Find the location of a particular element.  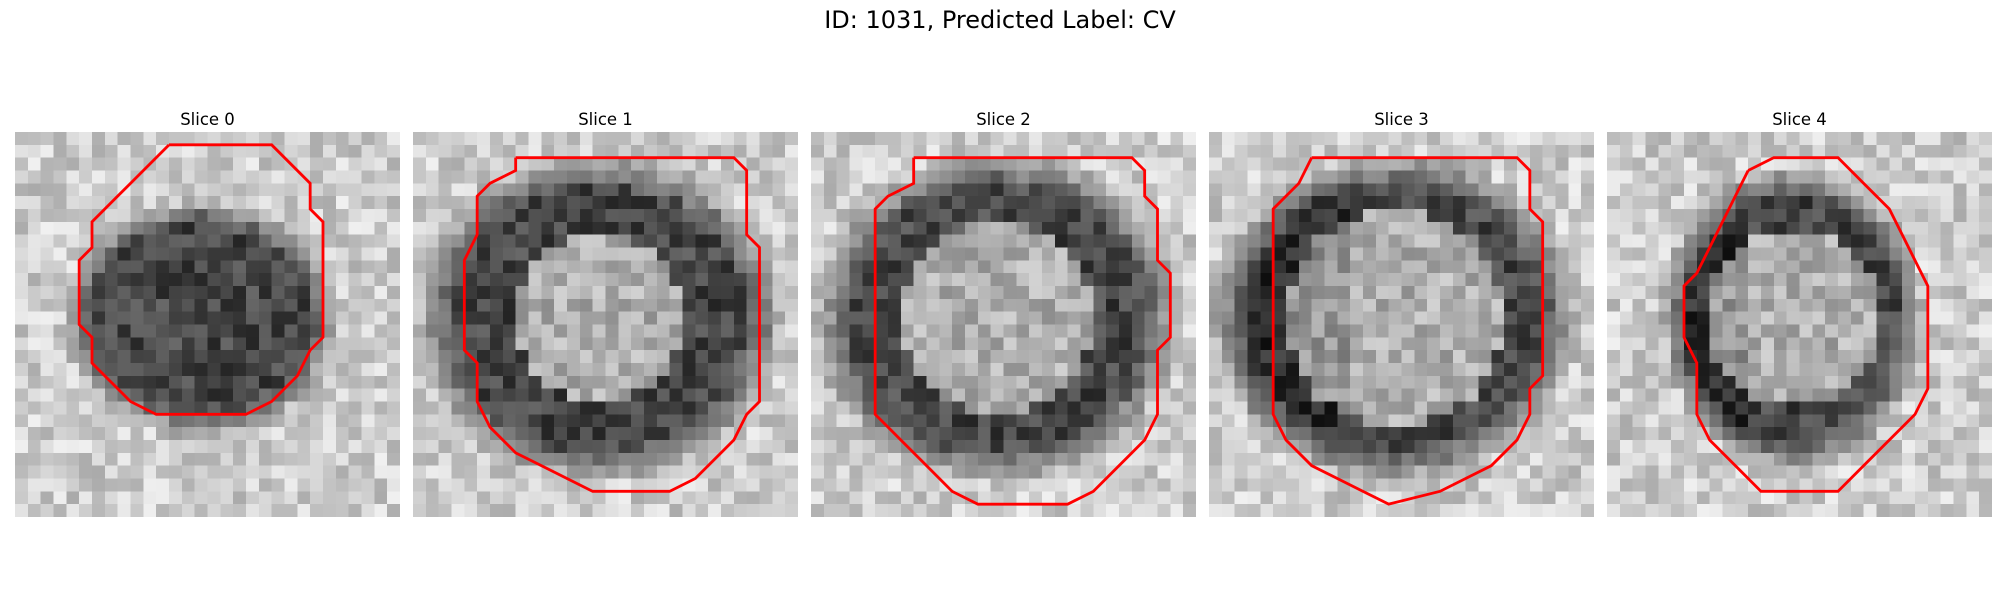

slice-panel-4: Slice 4 is located at coordinates (1799, 313).